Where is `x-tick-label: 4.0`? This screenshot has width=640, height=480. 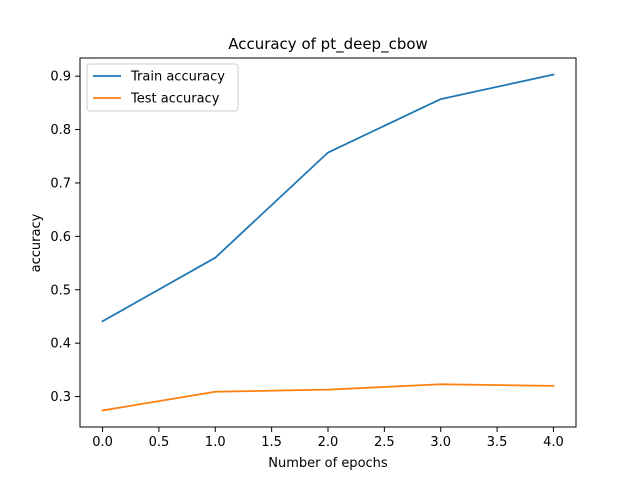 x-tick-label: 4.0 is located at coordinates (553, 442).